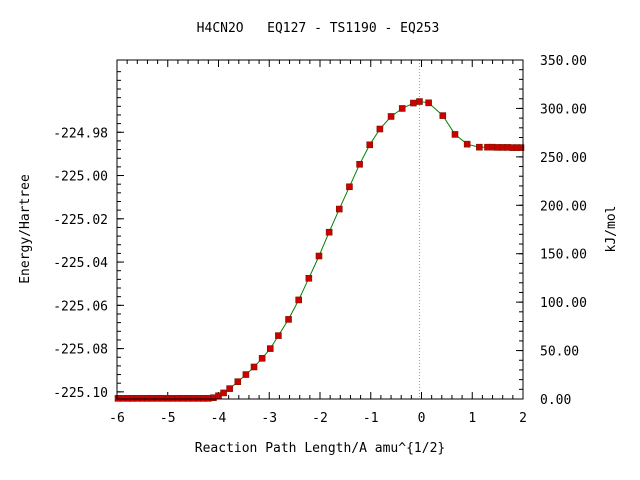 Image resolution: width=640 pixels, height=480 pixels. What do you see at coordinates (320, 448) in the screenshot?
I see `x-axis-label: Reaction Path Length/A amu^{1/2}` at bounding box center [320, 448].